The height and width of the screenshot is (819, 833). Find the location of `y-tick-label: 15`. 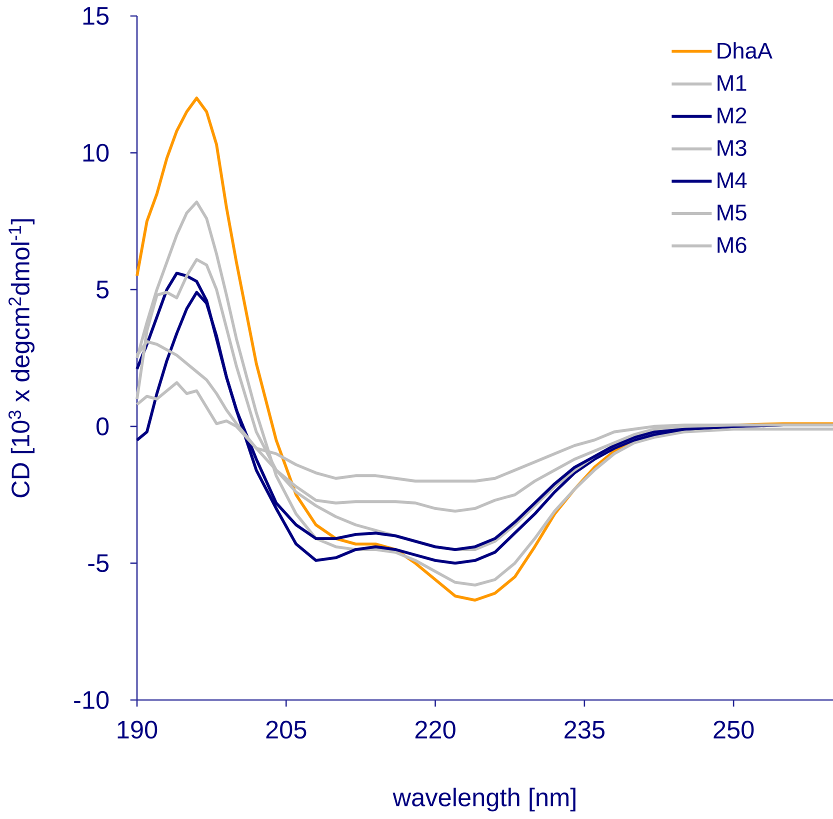

y-tick-label: 15 is located at coordinates (96, 16).